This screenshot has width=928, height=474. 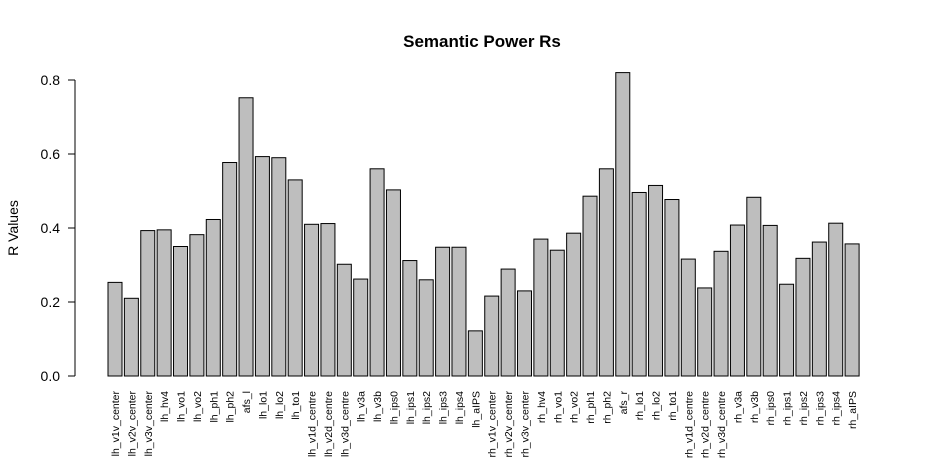 What do you see at coordinates (526, 424) in the screenshot?
I see `x-tick-label: rh_v3v_center` at bounding box center [526, 424].